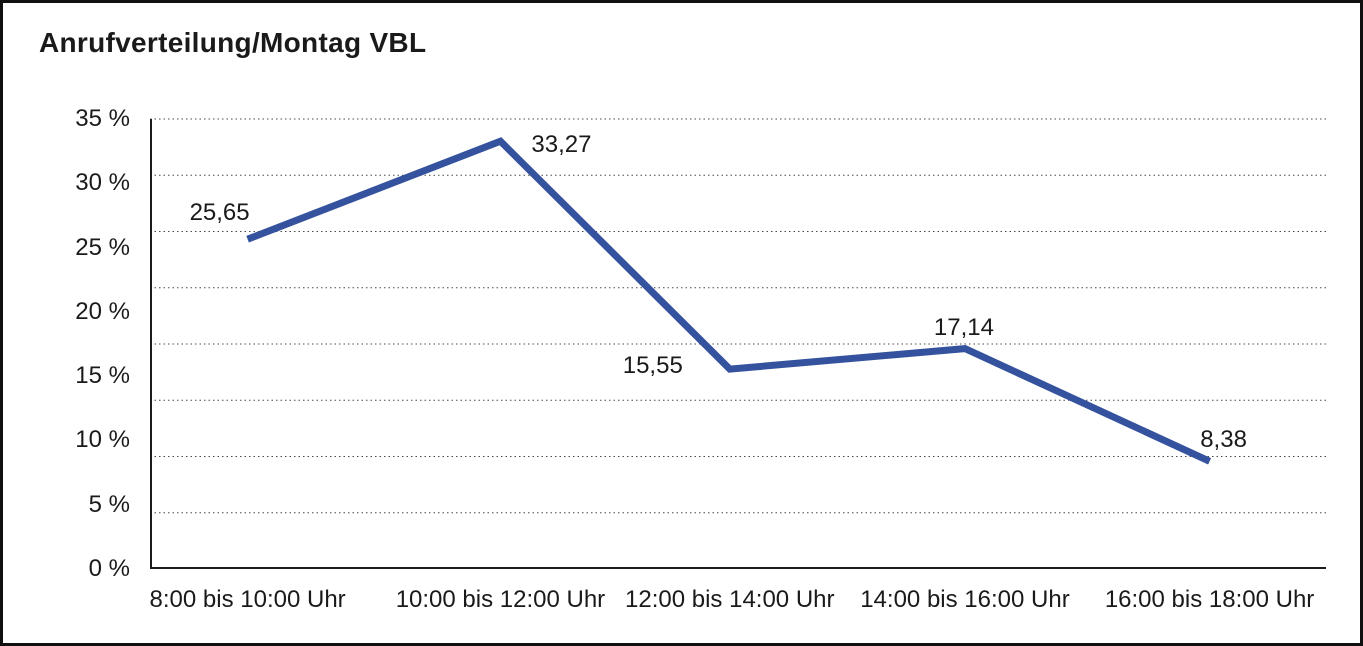 Image resolution: width=1363 pixels, height=646 pixels. What do you see at coordinates (652, 366) in the screenshot?
I see `data-label: 15,55` at bounding box center [652, 366].